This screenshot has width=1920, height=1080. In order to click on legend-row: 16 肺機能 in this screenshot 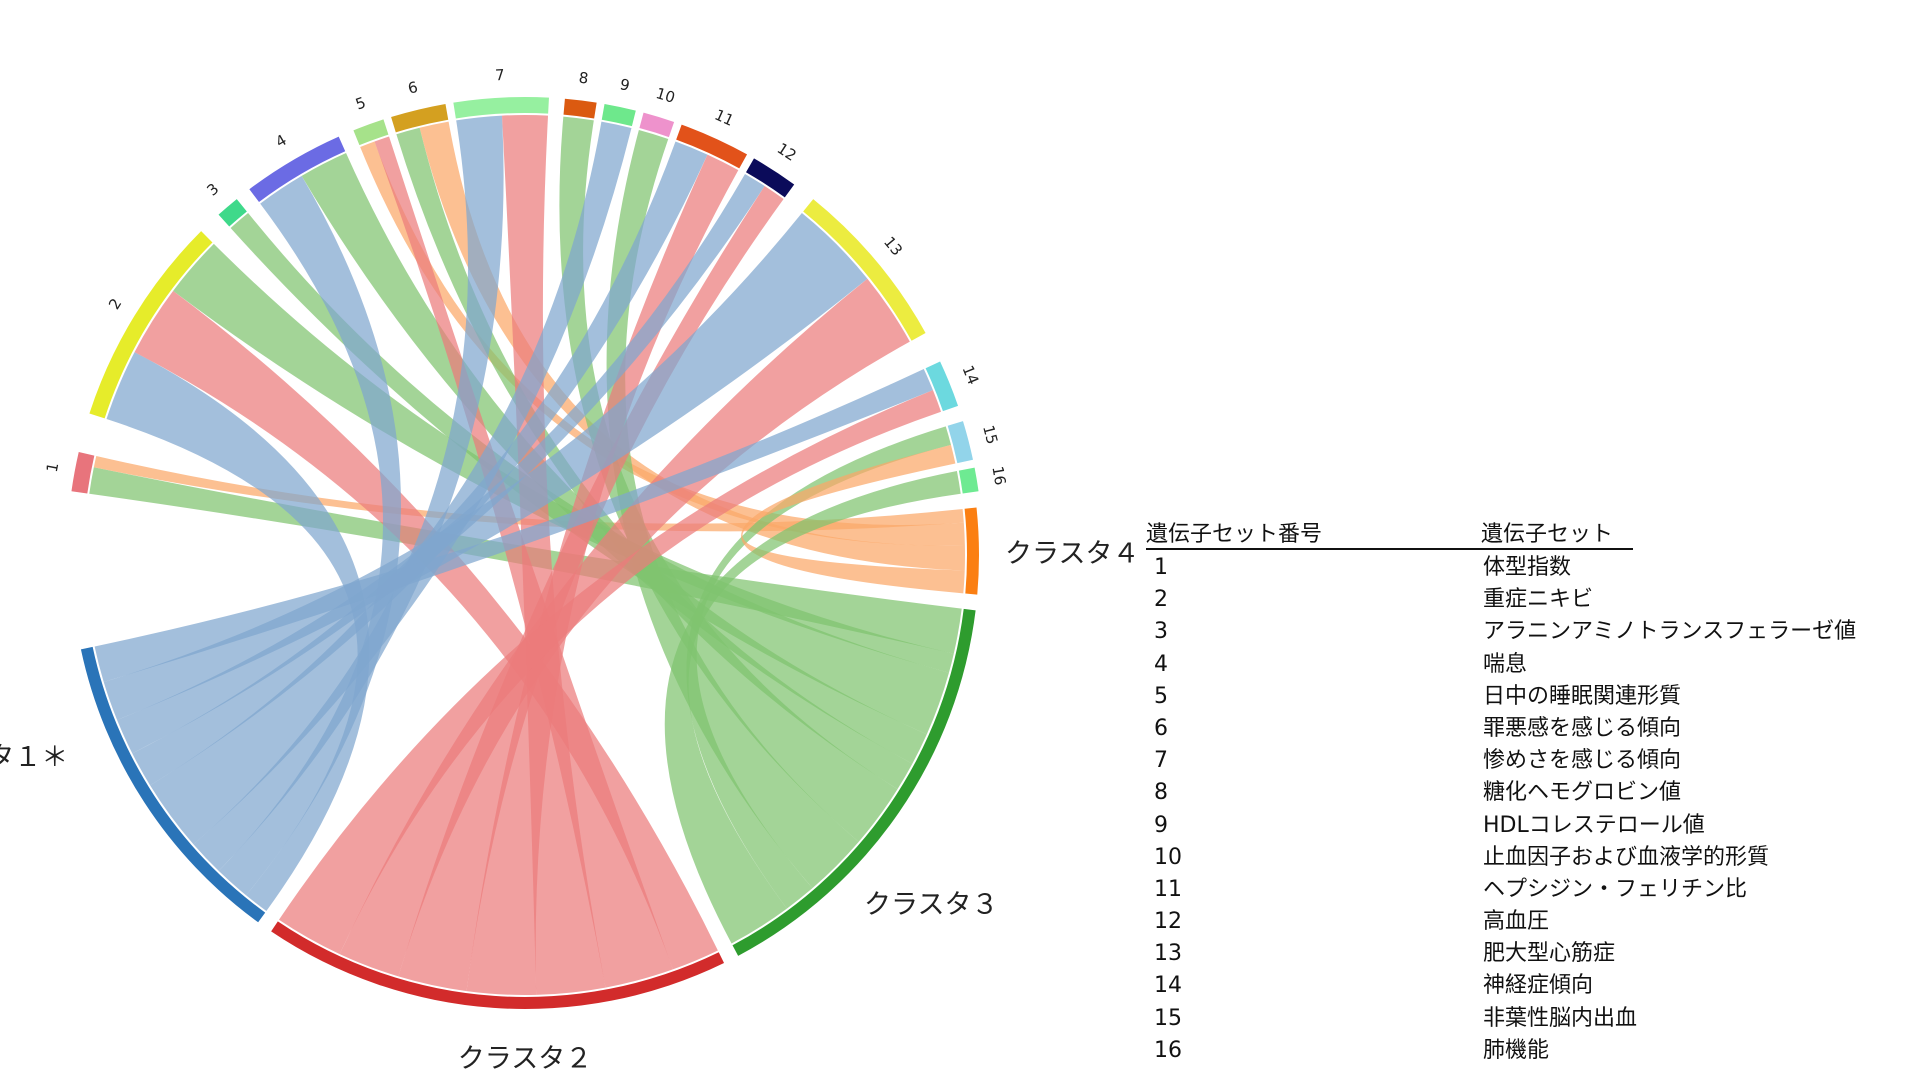, I will do `click(1526, 1049)`.